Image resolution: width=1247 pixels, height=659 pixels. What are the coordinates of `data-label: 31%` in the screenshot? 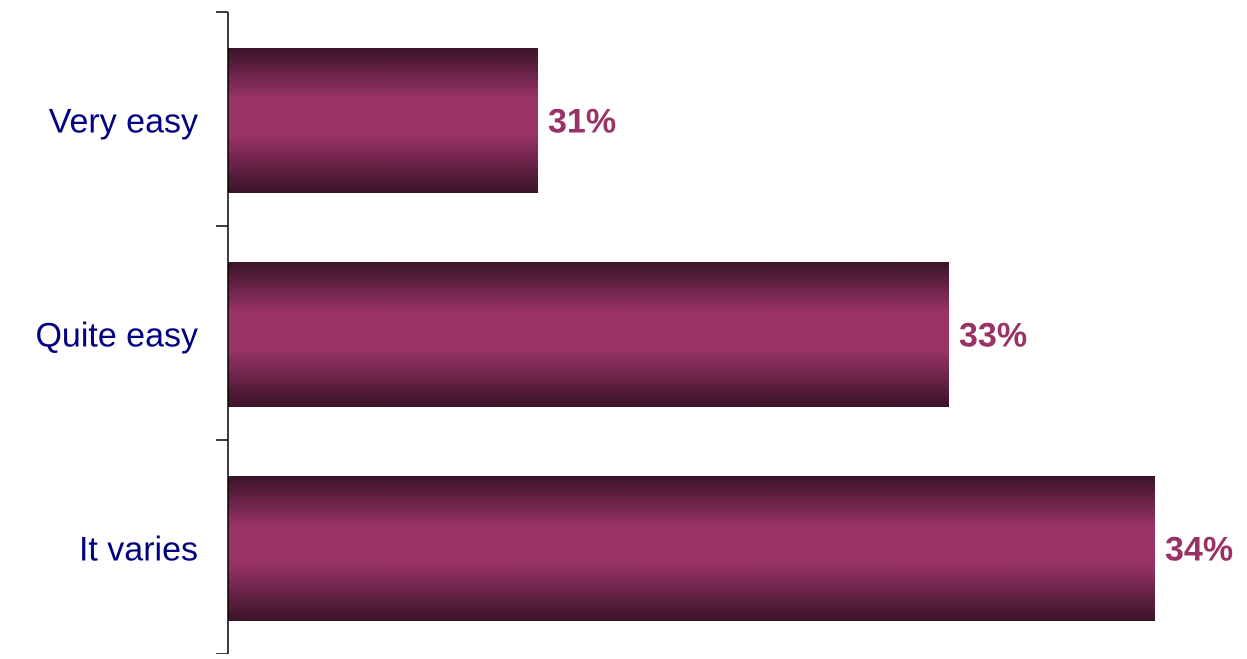 It's located at (582, 122).